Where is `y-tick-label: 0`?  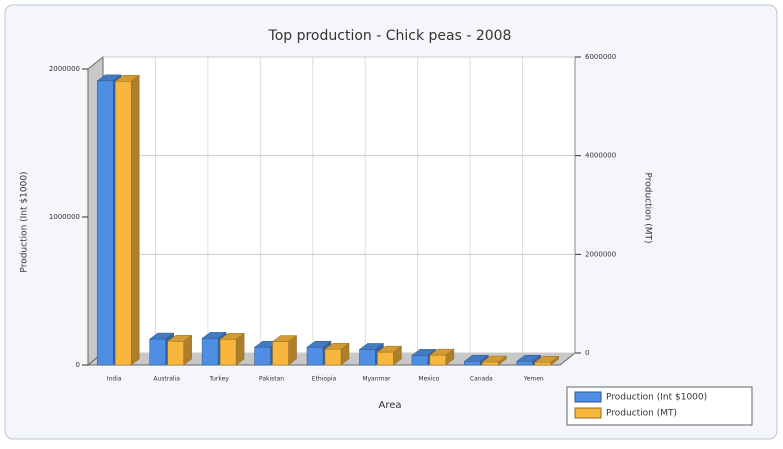
y-tick-label: 0 is located at coordinates (78, 365).